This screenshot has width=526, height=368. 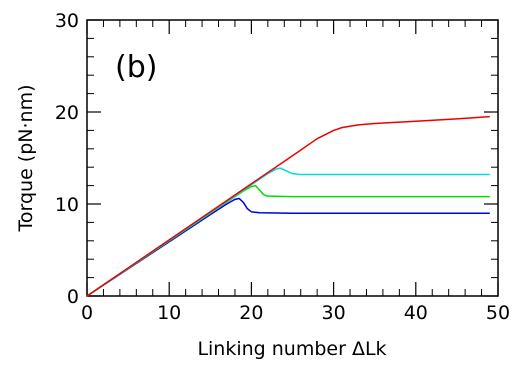 I want to click on x-tick-label: 40, so click(x=416, y=313).